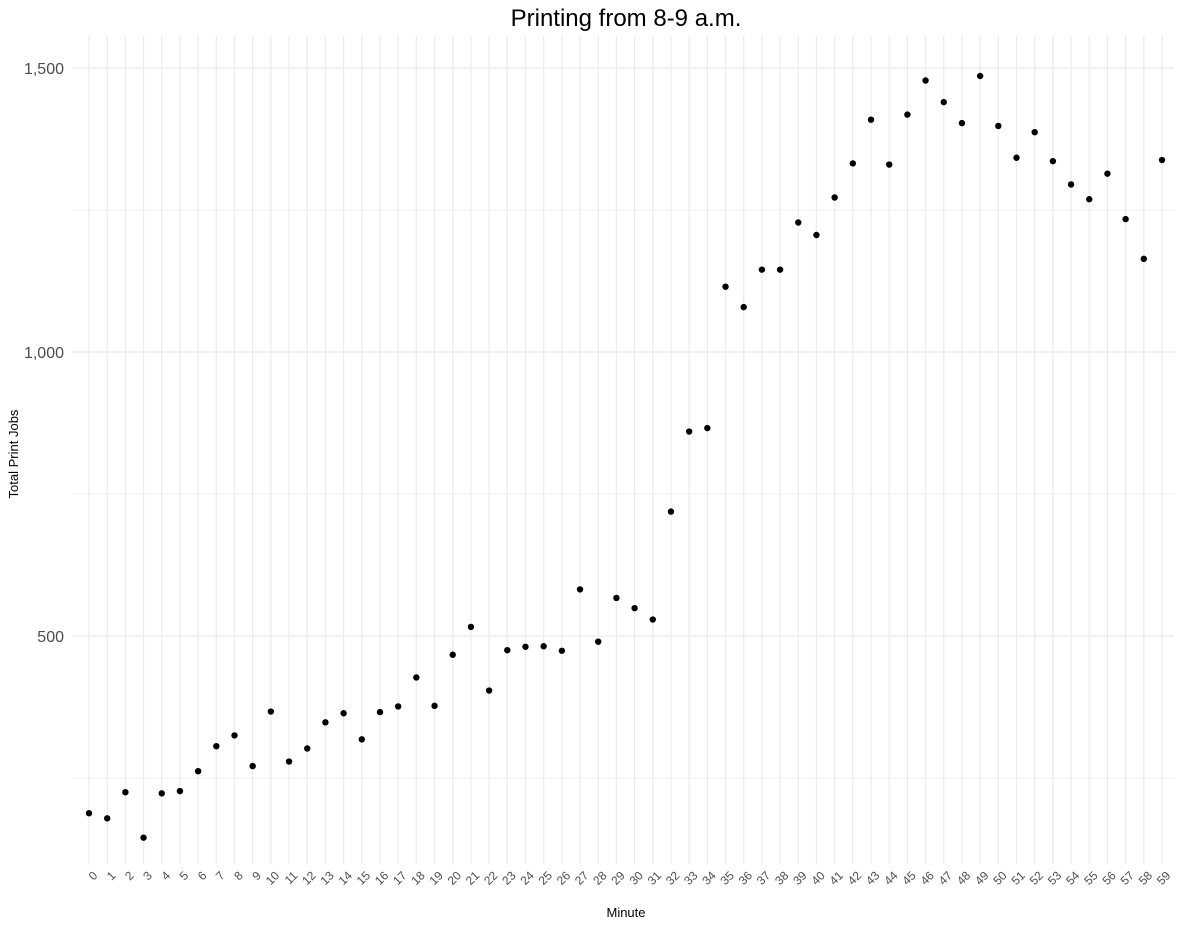 Image resolution: width=1181 pixels, height=927 pixels. Describe the element at coordinates (13, 453) in the screenshot. I see `y-axis-title: Total Print Jobs` at that location.